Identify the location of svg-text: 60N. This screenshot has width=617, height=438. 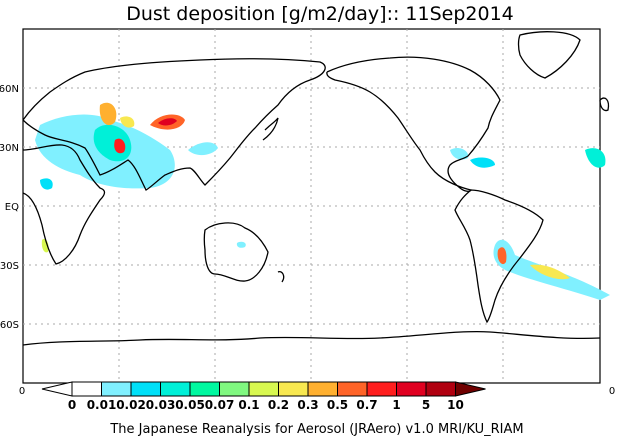
(9, 89).